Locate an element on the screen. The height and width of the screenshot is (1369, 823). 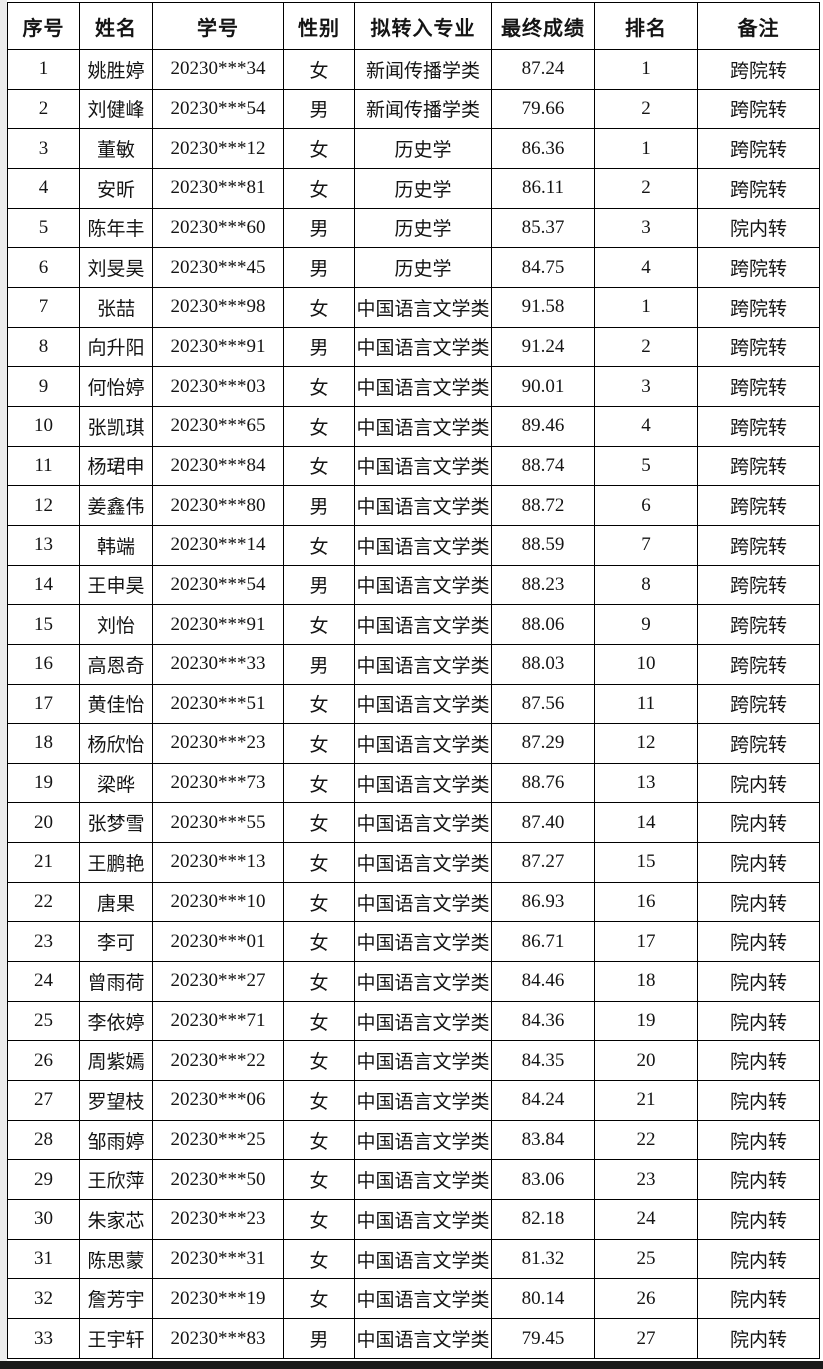
cell-score: 88.72 is located at coordinates (543, 505).